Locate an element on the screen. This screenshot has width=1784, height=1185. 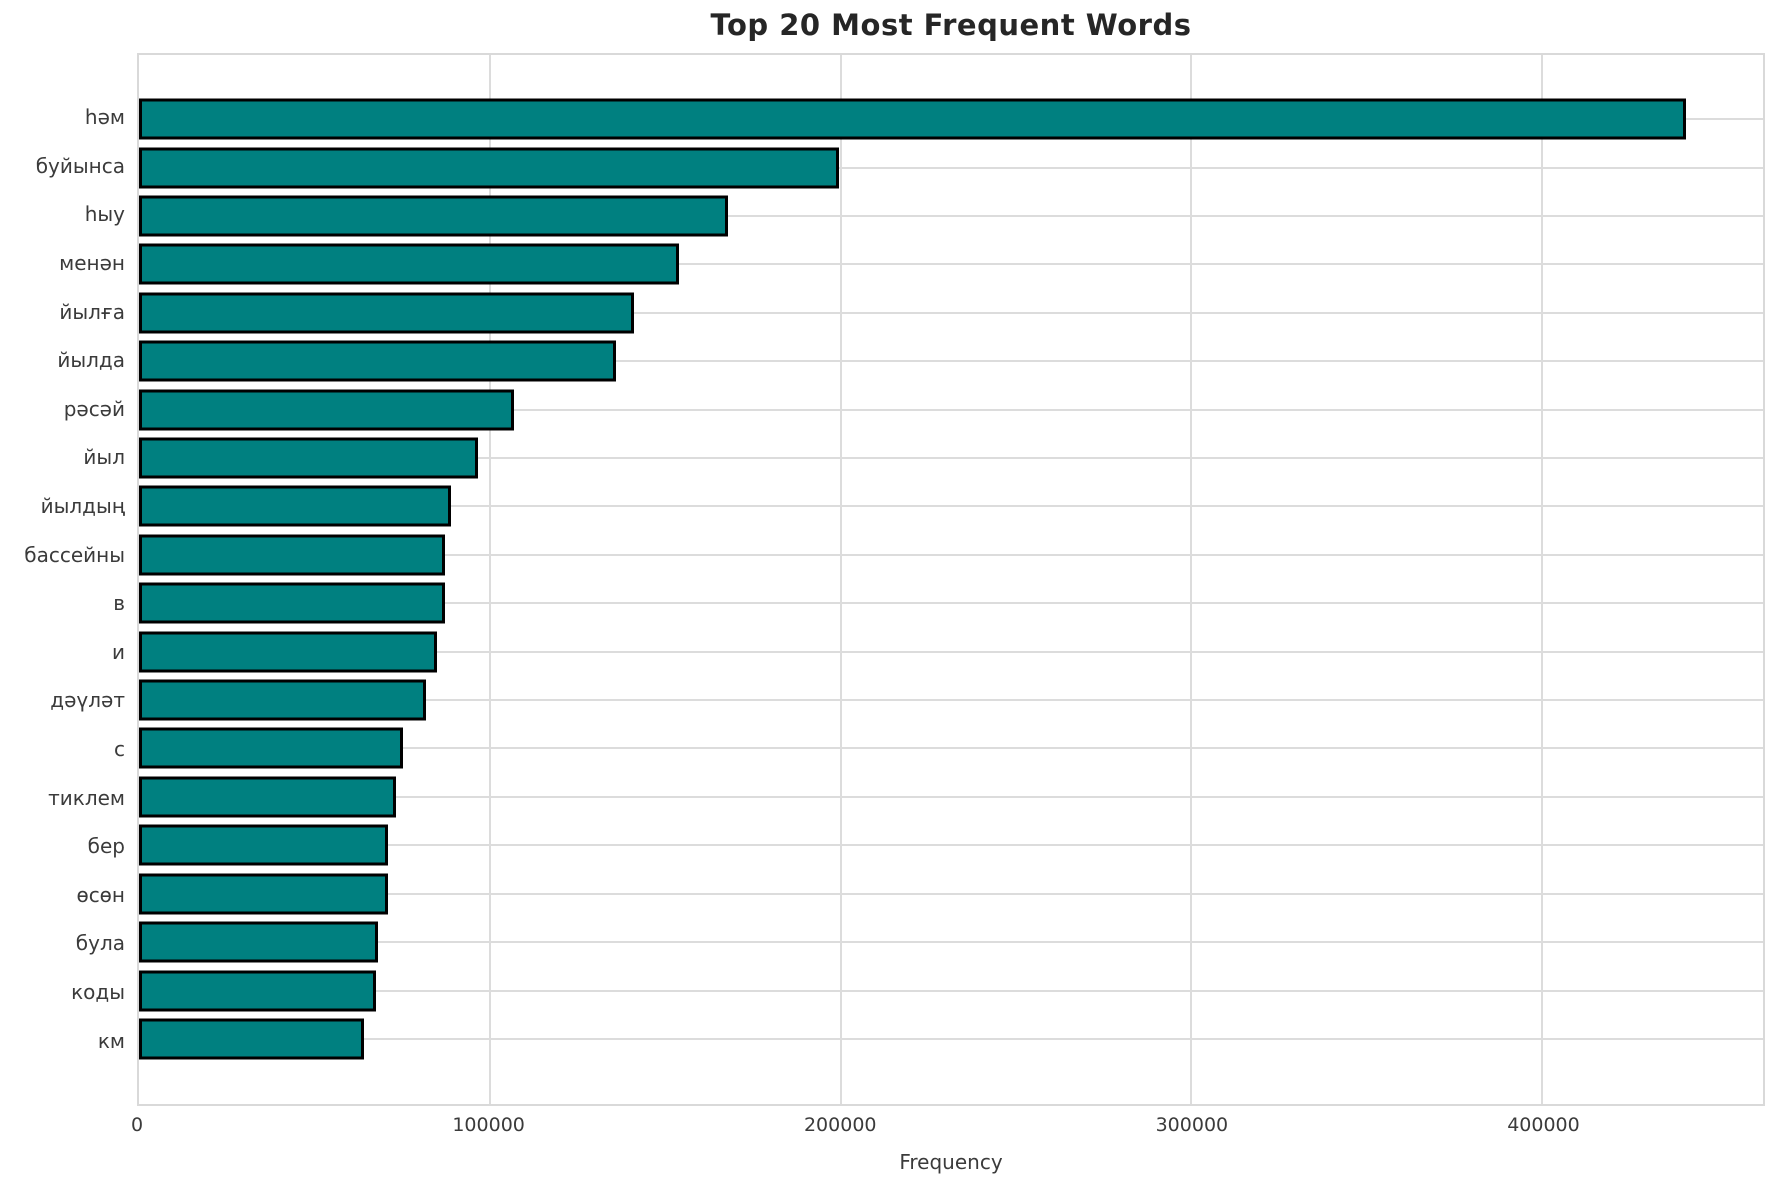
bar-с is located at coordinates (271, 748).